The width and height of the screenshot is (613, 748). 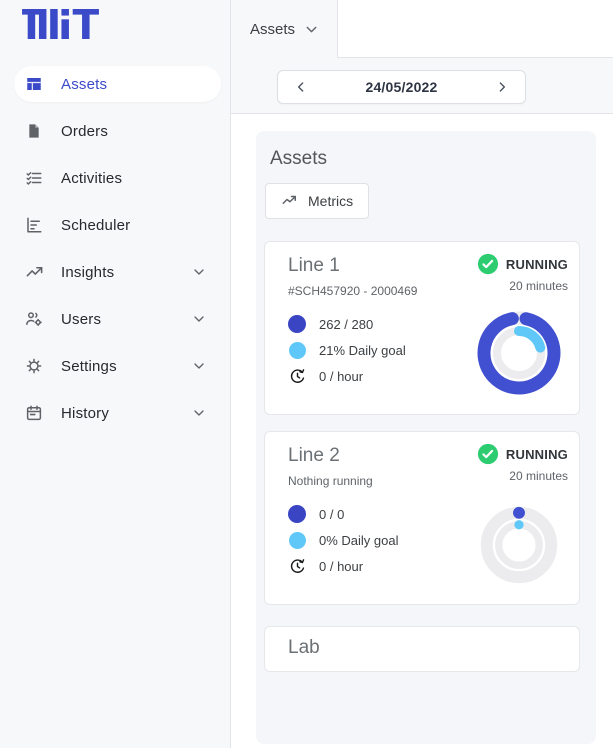 What do you see at coordinates (331, 201) in the screenshot?
I see `metrics-button-label: Metrics` at bounding box center [331, 201].